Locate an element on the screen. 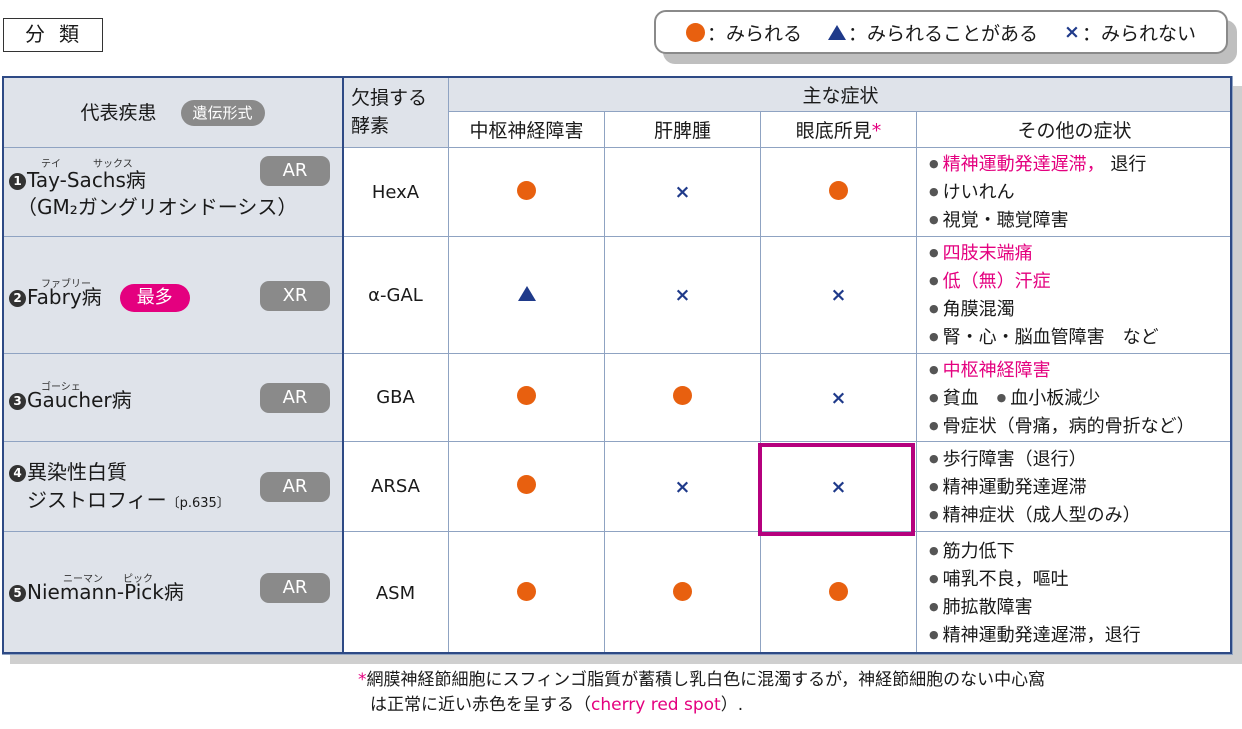 This screenshot has width=1242, height=729. enzyme-cell: ASM is located at coordinates (395, 593).